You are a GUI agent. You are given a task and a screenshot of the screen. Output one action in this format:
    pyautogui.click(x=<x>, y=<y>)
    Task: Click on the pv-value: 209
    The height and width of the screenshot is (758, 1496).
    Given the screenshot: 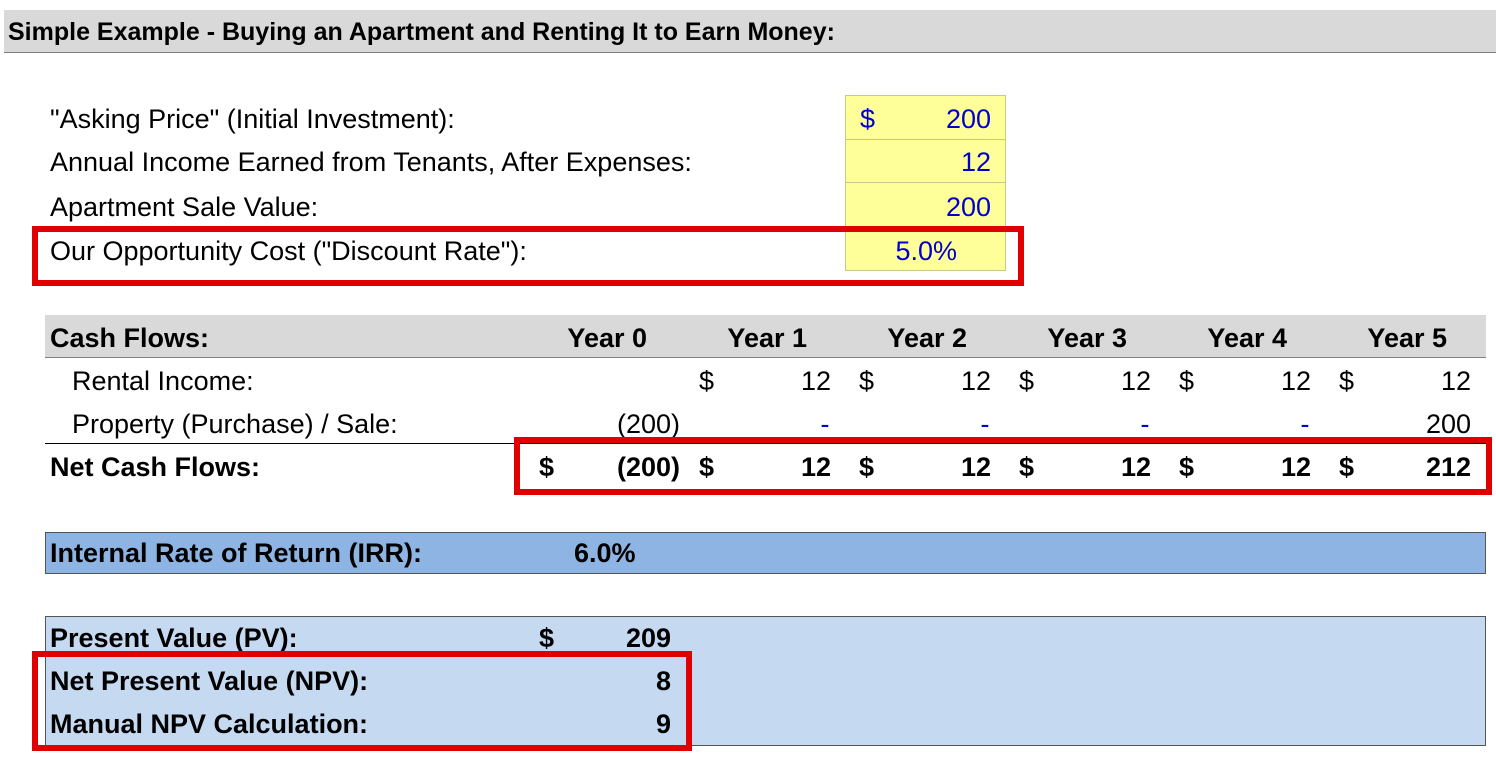 What is the action you would take?
    pyautogui.click(x=648, y=638)
    